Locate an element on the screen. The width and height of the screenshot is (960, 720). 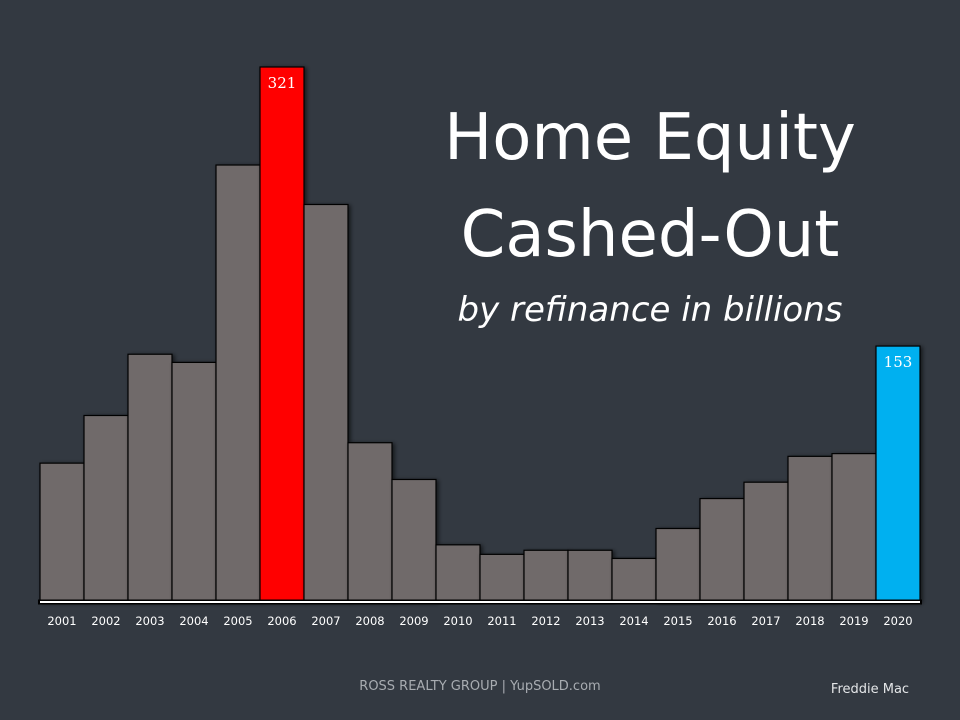
bar-2017 is located at coordinates (766, 542).